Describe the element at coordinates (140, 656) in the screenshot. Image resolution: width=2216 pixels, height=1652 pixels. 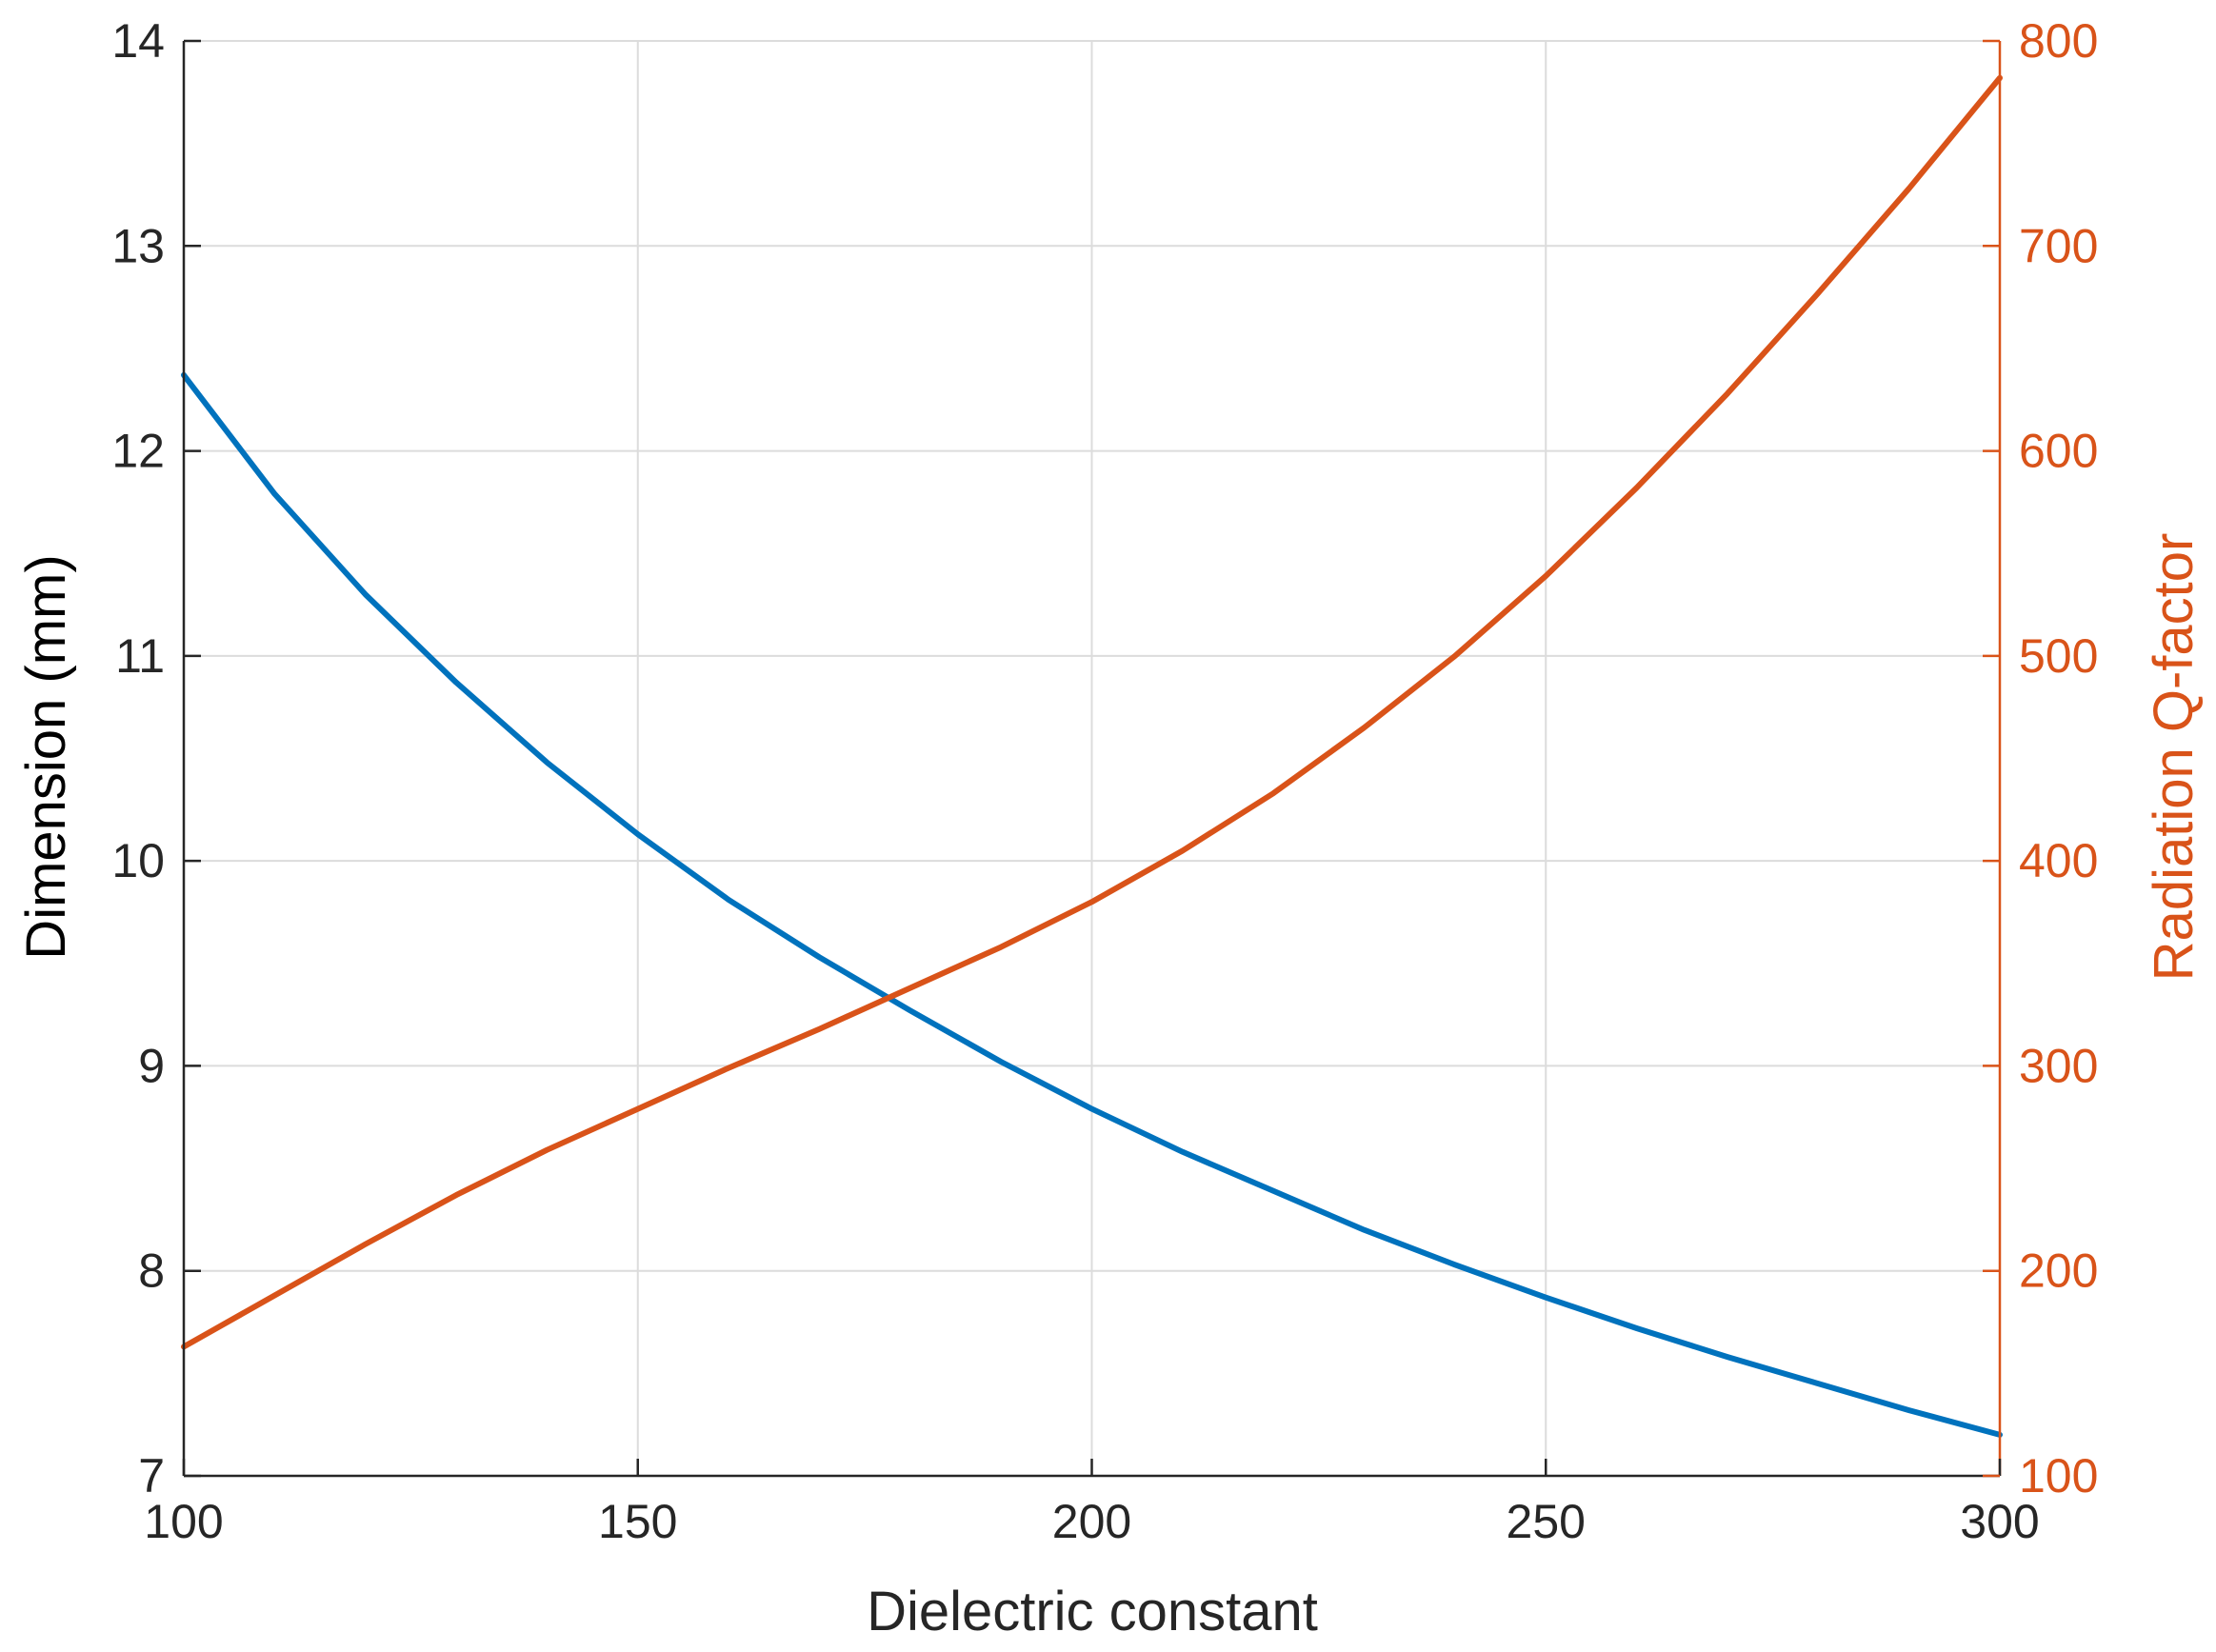
I see `y-left-tick-label: 11` at that location.